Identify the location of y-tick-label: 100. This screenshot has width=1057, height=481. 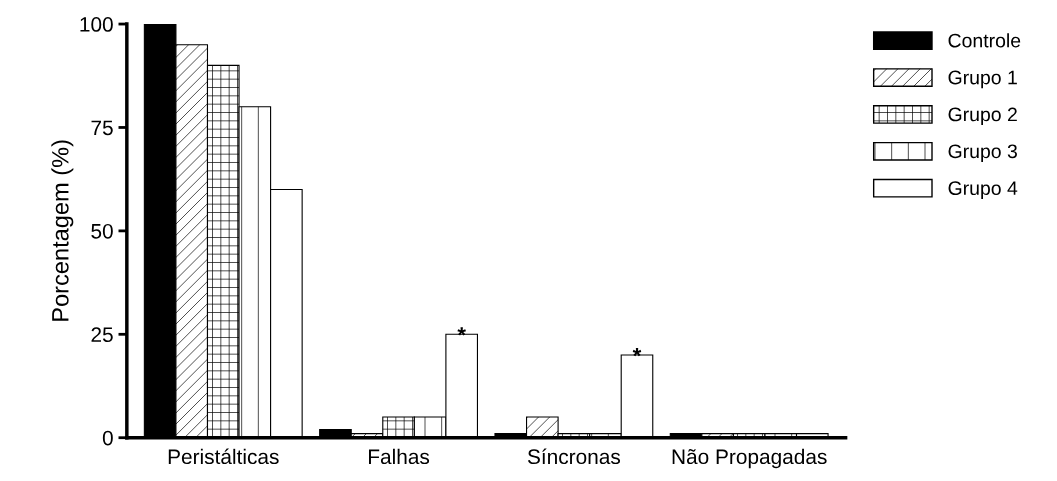
(96, 24).